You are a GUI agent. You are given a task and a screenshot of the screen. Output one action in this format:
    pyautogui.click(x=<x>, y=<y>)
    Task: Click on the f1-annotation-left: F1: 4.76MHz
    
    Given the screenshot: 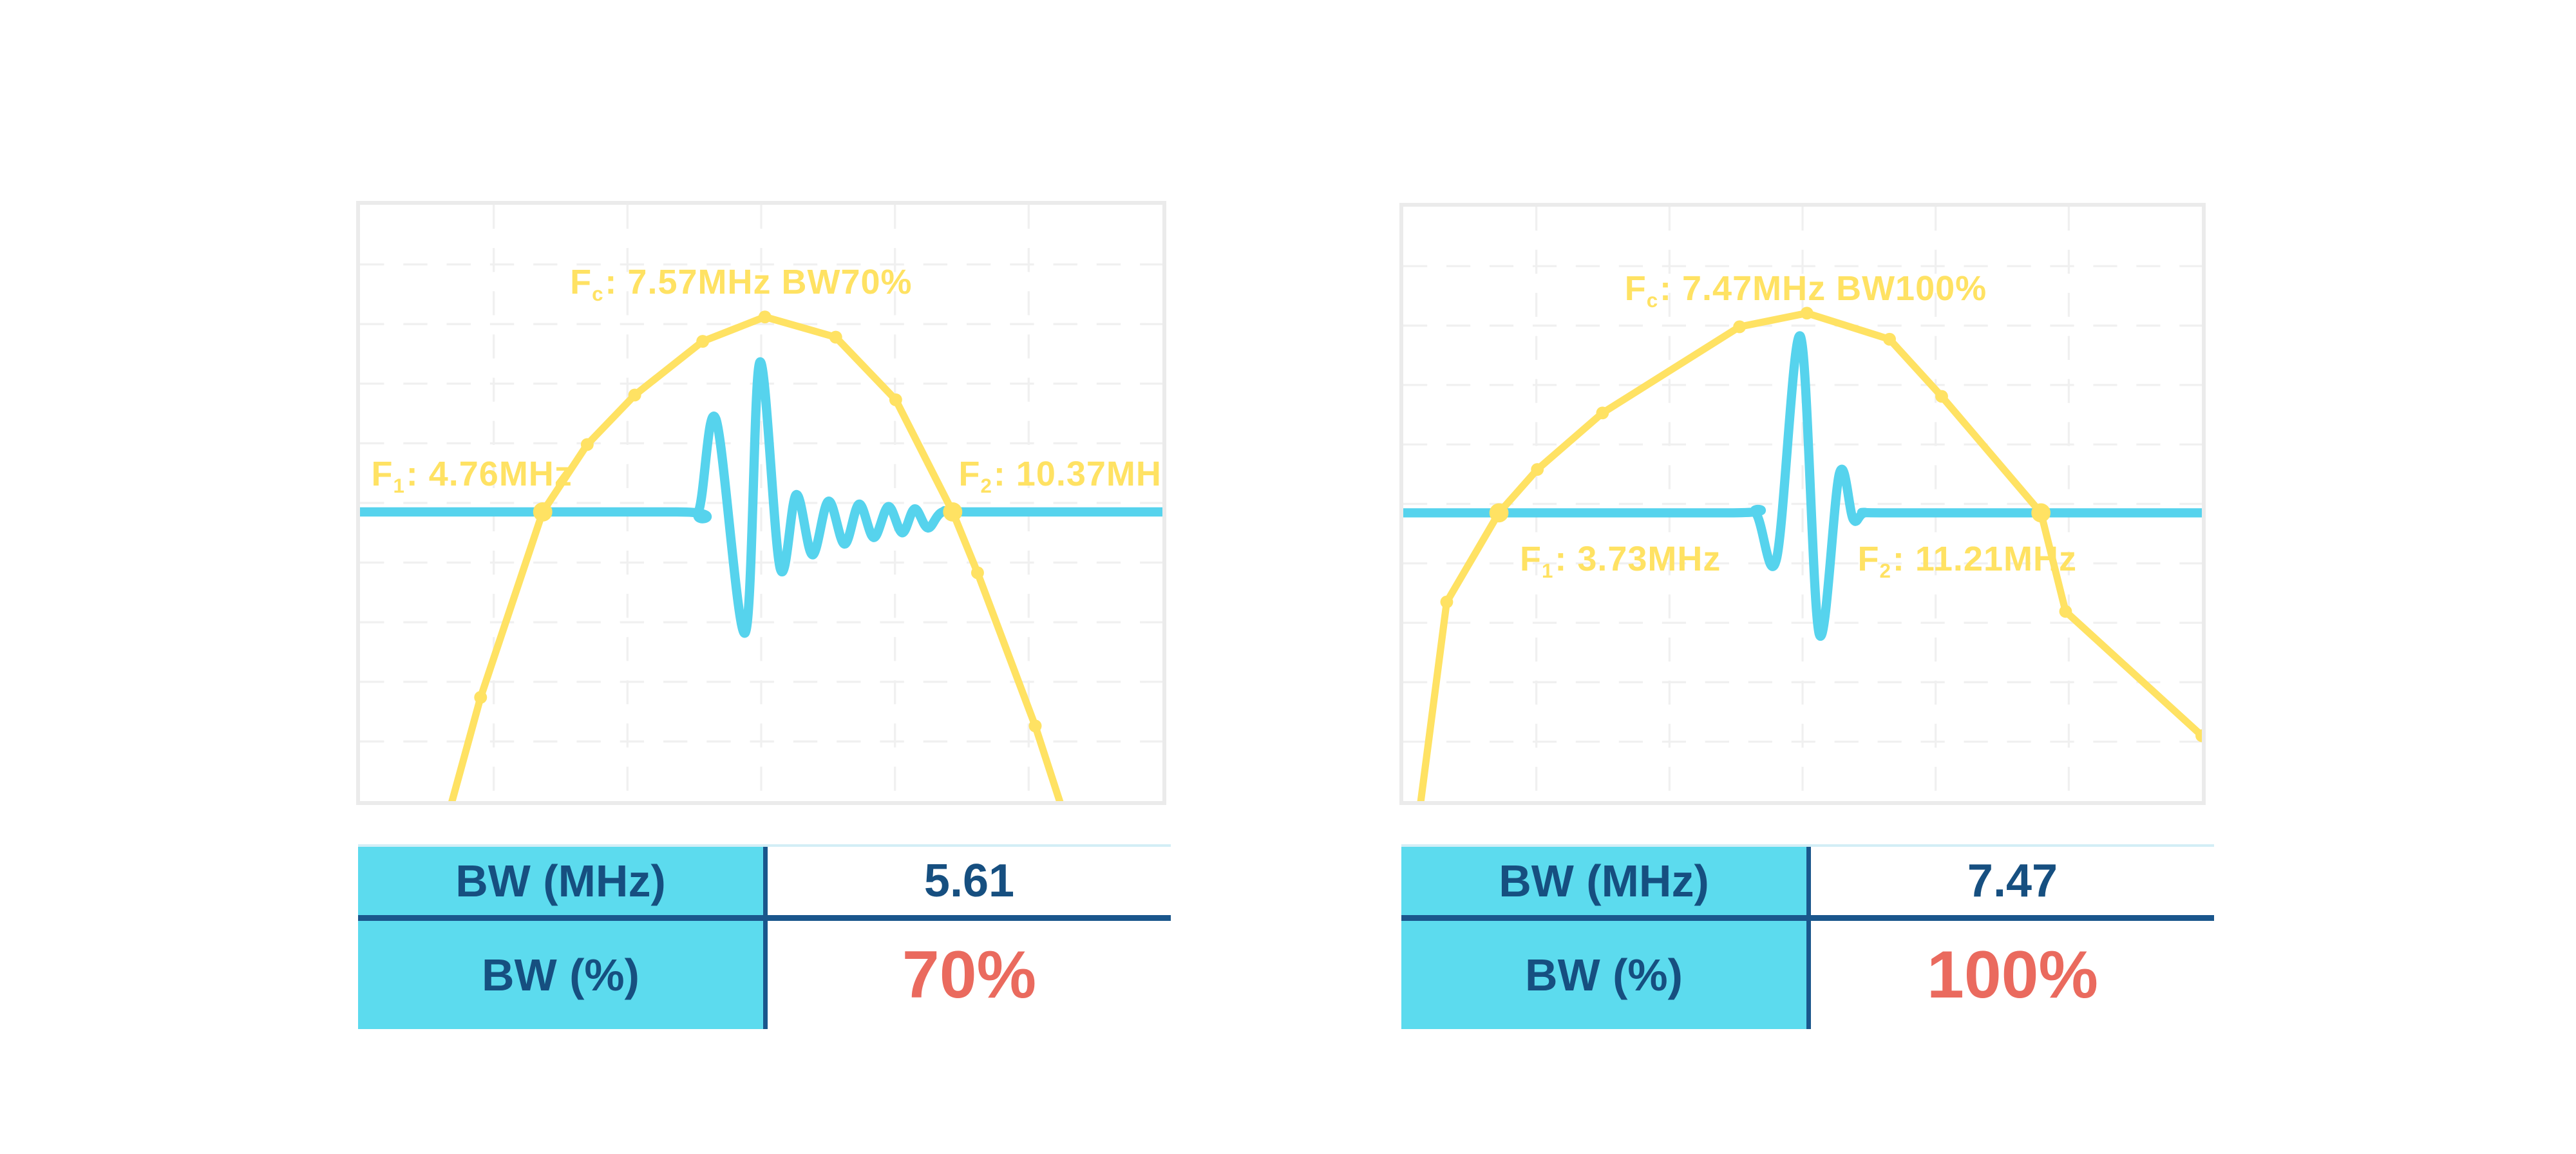 What is the action you would take?
    pyautogui.click(x=472, y=475)
    